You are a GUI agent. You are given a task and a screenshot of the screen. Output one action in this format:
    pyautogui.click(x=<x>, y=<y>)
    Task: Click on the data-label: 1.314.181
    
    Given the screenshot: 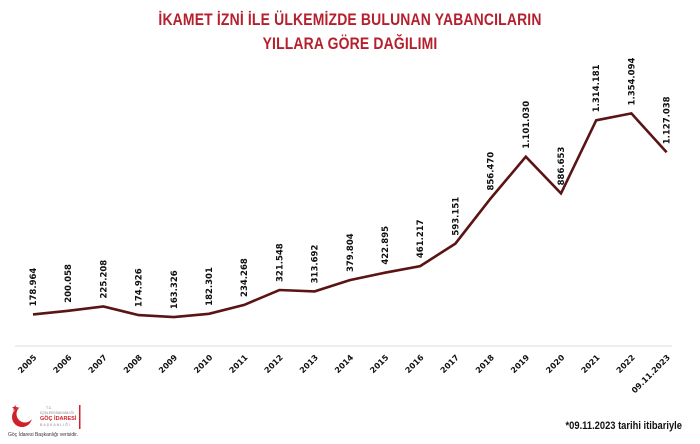 What is the action you would take?
    pyautogui.click(x=597, y=88)
    